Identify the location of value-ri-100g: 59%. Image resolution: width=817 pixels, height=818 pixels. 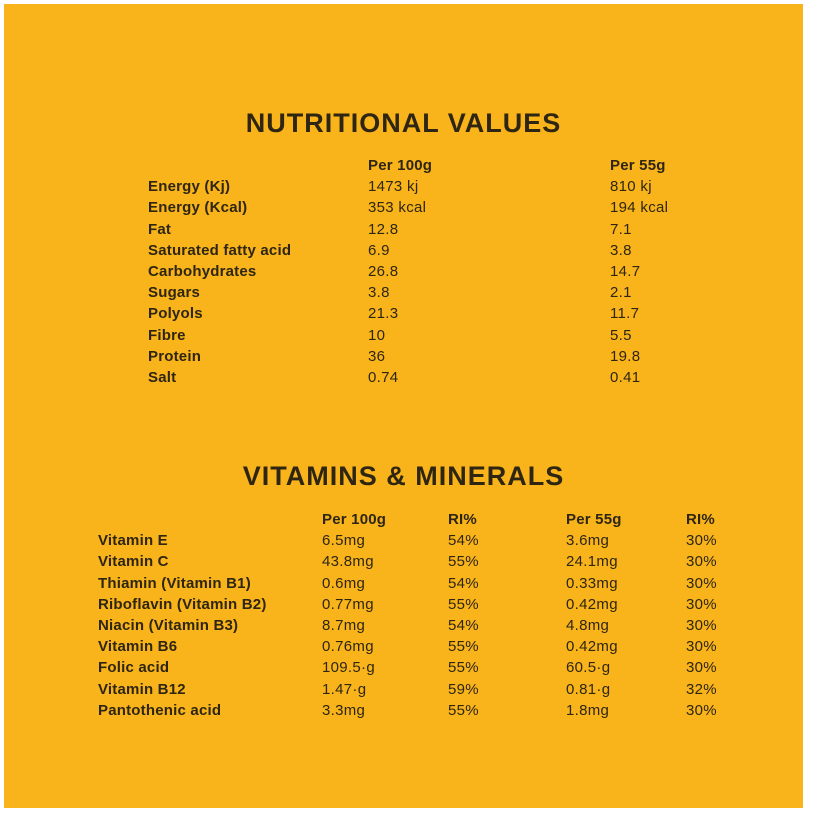
(463, 689).